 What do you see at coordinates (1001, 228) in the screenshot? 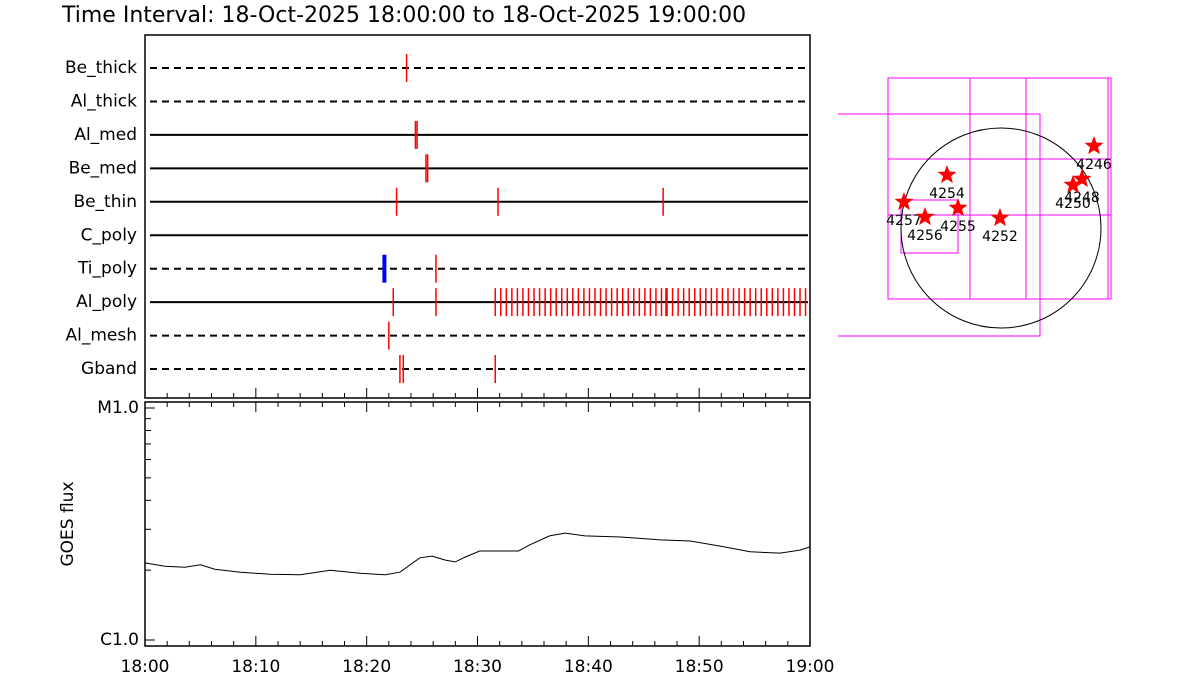
I see `solar-limb` at bounding box center [1001, 228].